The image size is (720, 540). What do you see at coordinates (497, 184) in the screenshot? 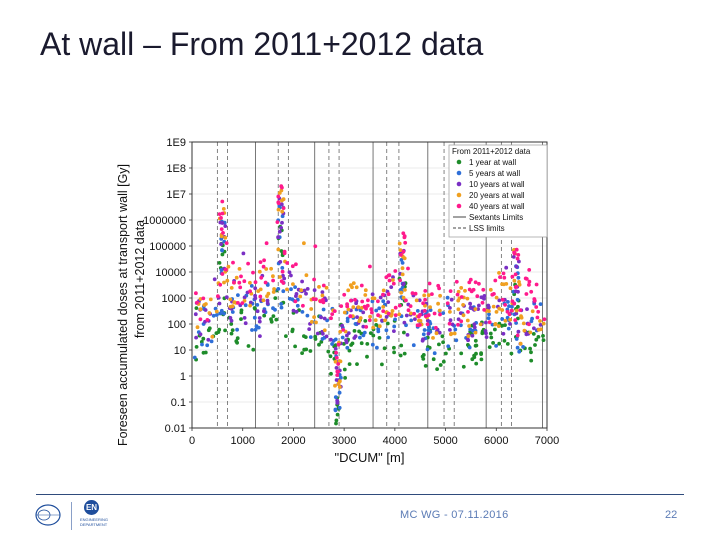
I see `legend-entry: 10 years at wall` at bounding box center [497, 184].